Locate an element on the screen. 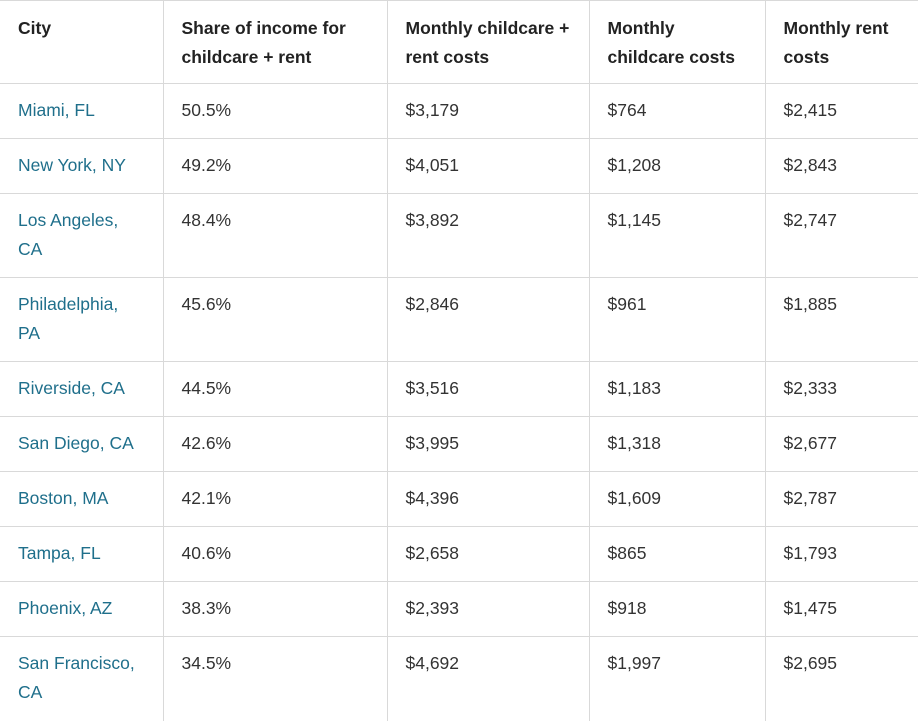 The height and width of the screenshot is (721, 918). childcare-cost-cell: $918 is located at coordinates (677, 609).